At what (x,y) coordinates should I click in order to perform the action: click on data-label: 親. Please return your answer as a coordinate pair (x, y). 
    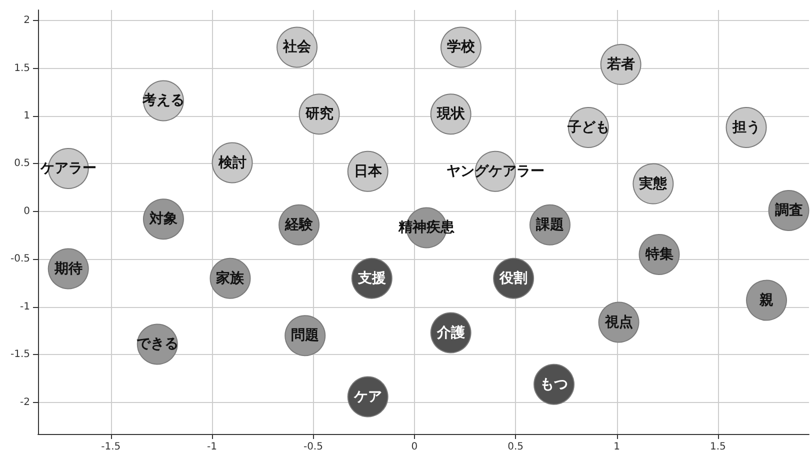
    Looking at the image, I should click on (766, 299).